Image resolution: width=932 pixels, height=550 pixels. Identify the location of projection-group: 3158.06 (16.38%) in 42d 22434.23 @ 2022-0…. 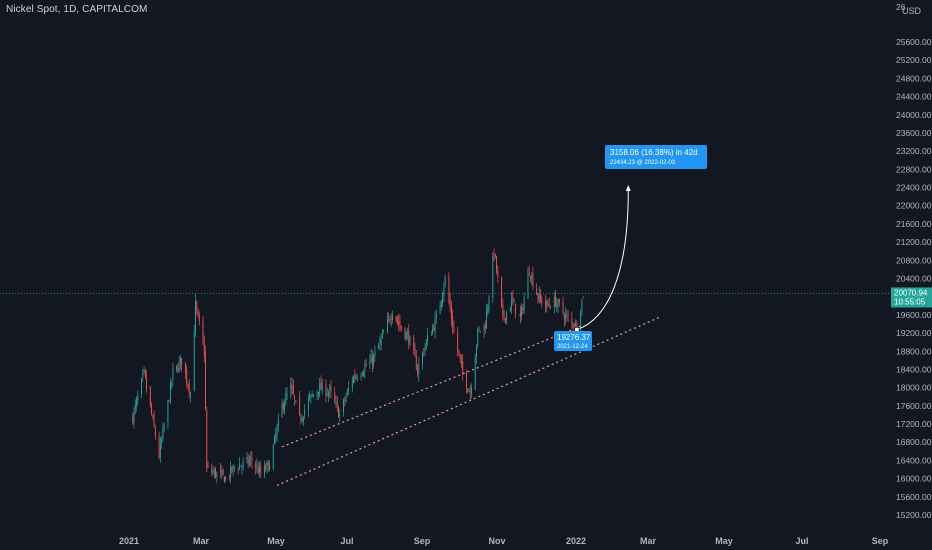
(630, 248).